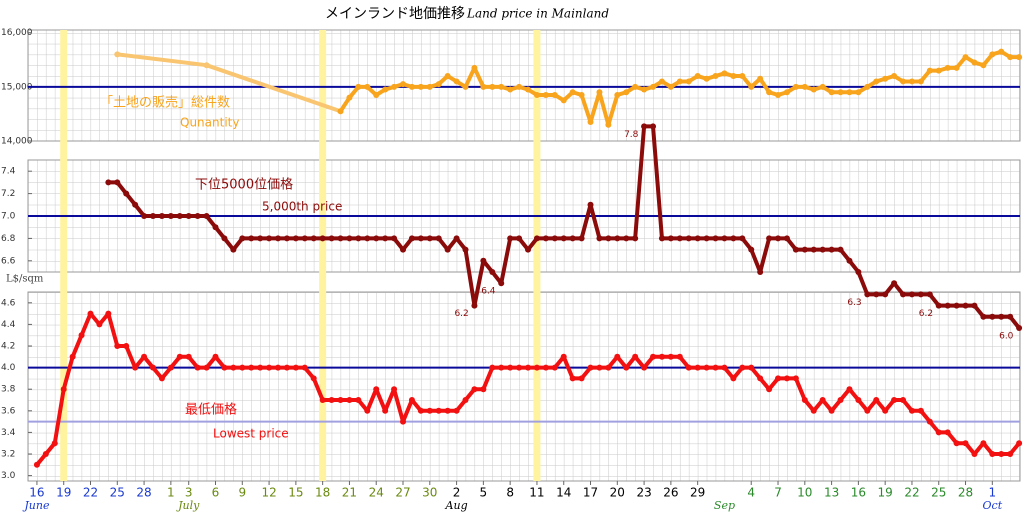 The width and height of the screenshot is (1024, 512). I want to click on x-tick-label: 12, so click(268, 493).